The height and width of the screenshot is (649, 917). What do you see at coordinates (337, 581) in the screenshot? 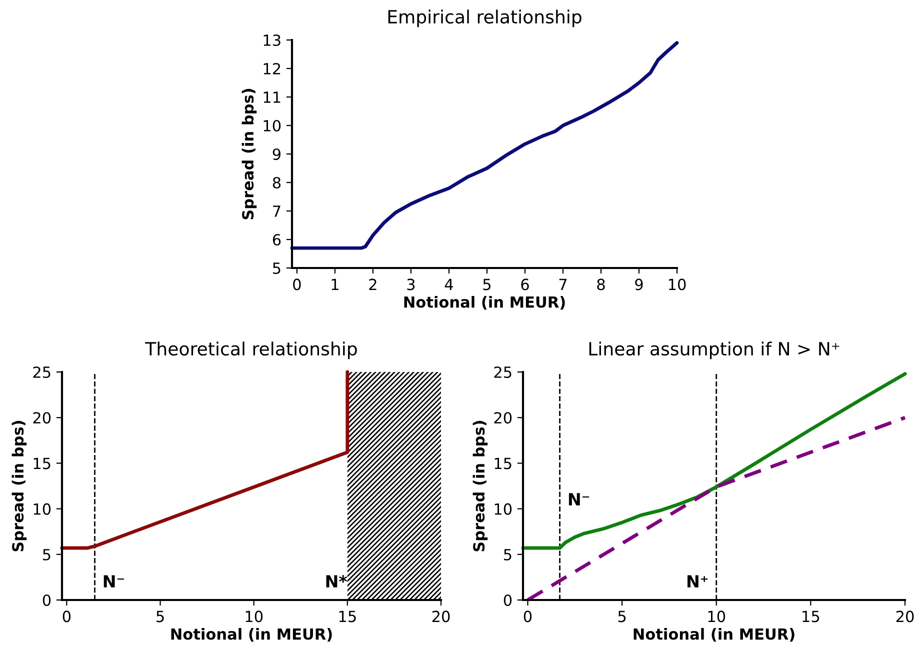
I see `band-label: N*` at bounding box center [337, 581].